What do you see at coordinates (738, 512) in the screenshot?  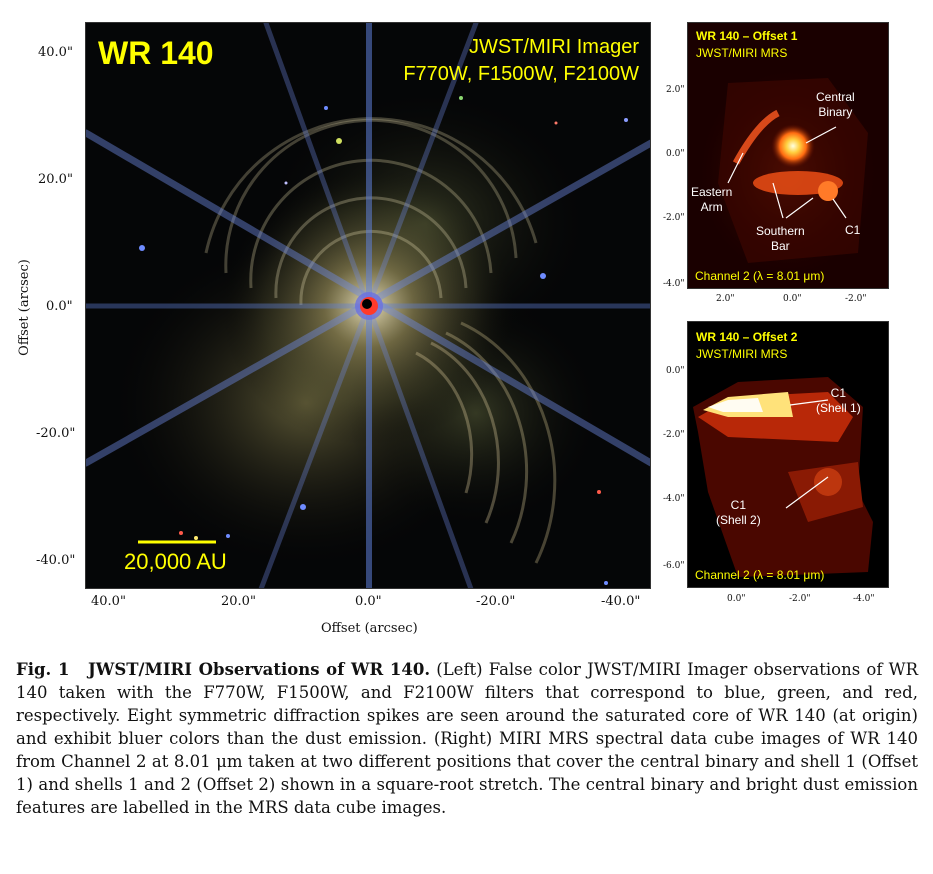 I see `c1-shell2-label: C1 (Shell 2)` at bounding box center [738, 512].